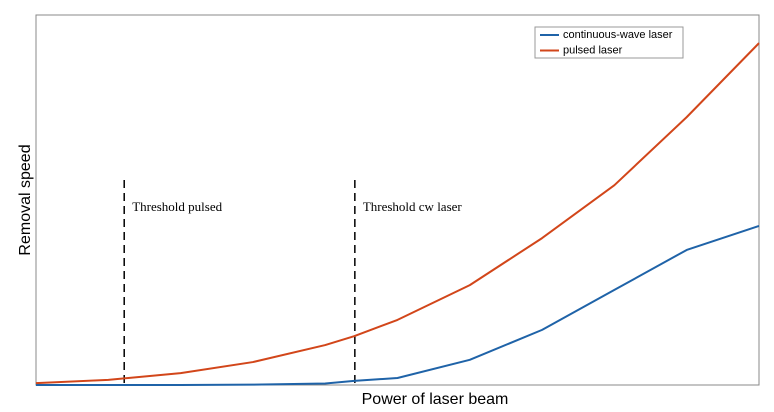 The image size is (774, 412). What do you see at coordinates (618, 35) in the screenshot?
I see `legend-label: continuous-wave laser` at bounding box center [618, 35].